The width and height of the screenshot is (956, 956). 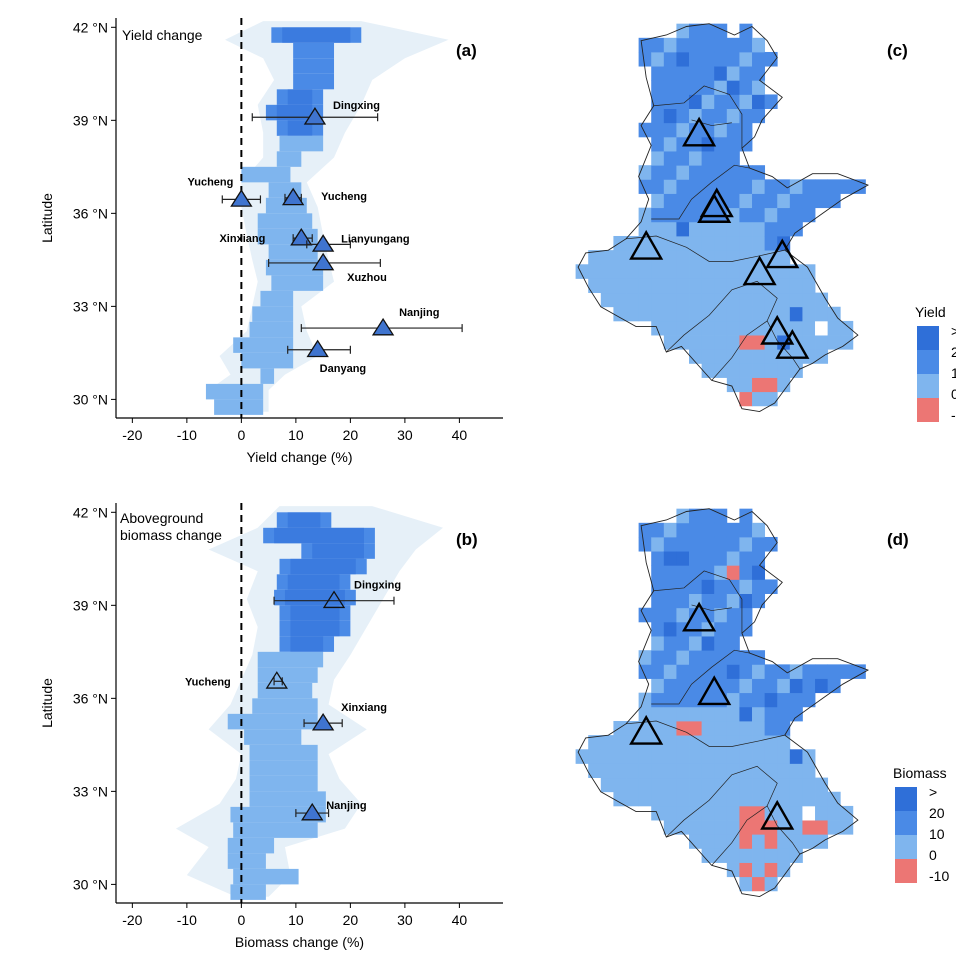 What do you see at coordinates (953, 373) in the screenshot?
I see `map-c-legend-label-2: 1` at bounding box center [953, 373].